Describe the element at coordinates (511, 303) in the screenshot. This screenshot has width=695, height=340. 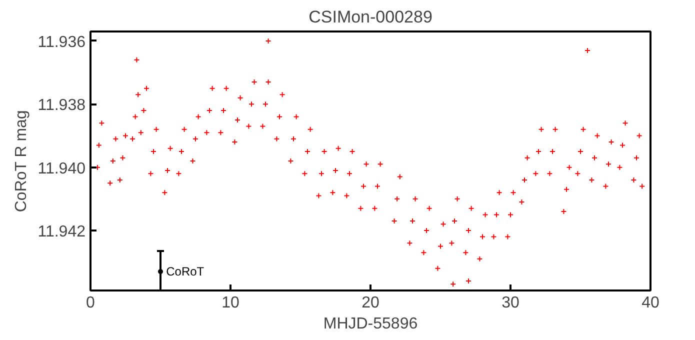
I see `x-tick-label: 30` at that location.